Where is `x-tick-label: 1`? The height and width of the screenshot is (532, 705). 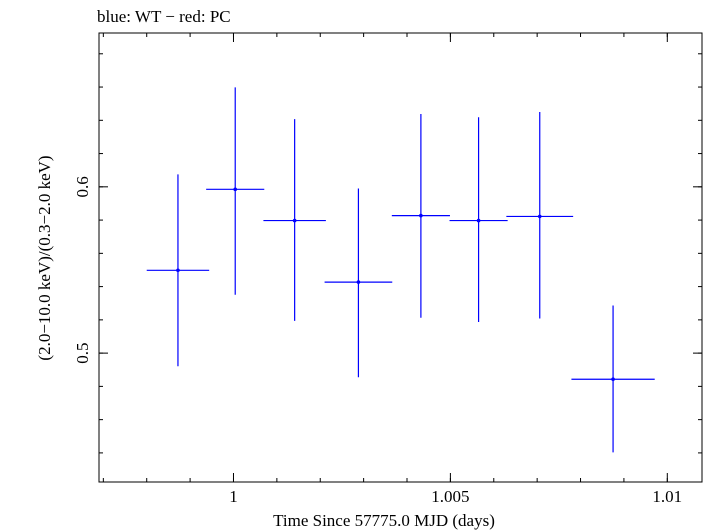
x-tick-label: 1 is located at coordinates (233, 496).